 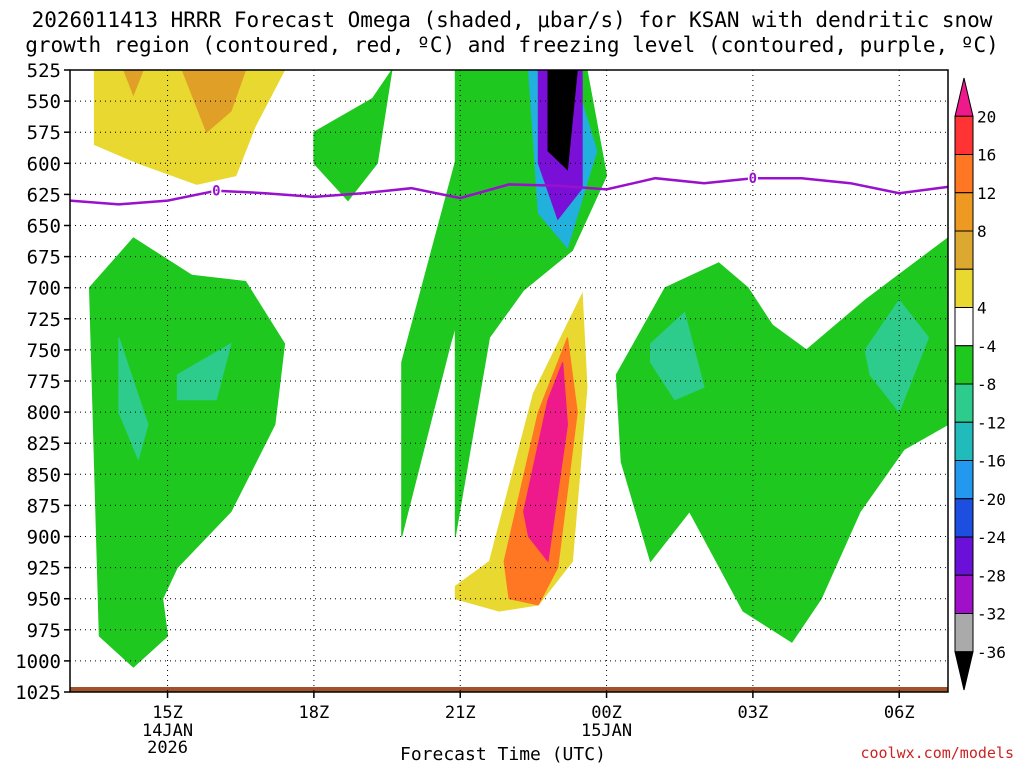 I want to click on y-tick-label: 700, so click(x=44, y=289).